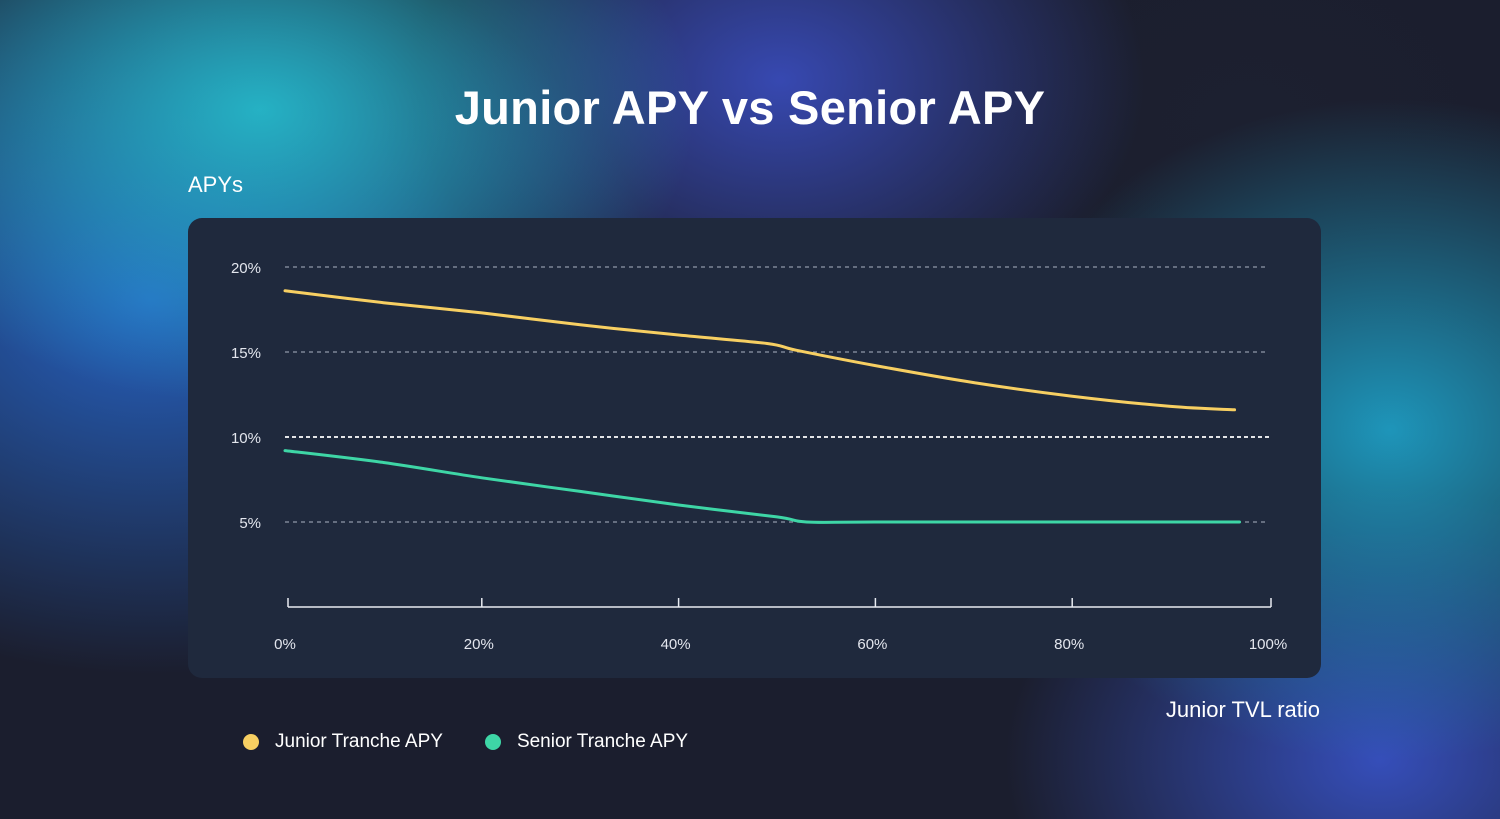  What do you see at coordinates (602, 741) in the screenshot?
I see `legend-label-senior: Senior Tranche APY` at bounding box center [602, 741].